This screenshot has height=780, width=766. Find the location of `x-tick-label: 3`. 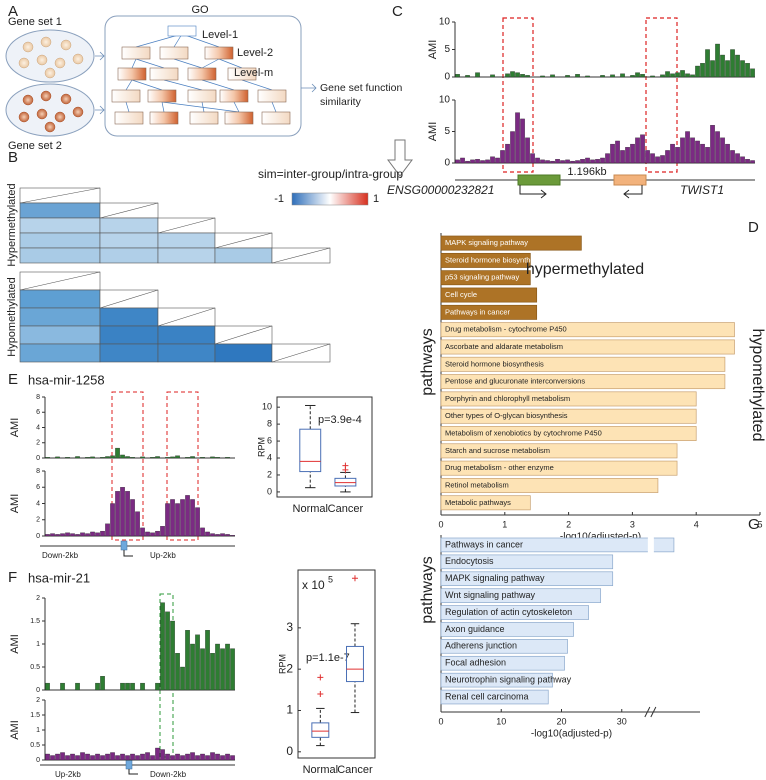

x-tick-label: 3 is located at coordinates (632, 524).